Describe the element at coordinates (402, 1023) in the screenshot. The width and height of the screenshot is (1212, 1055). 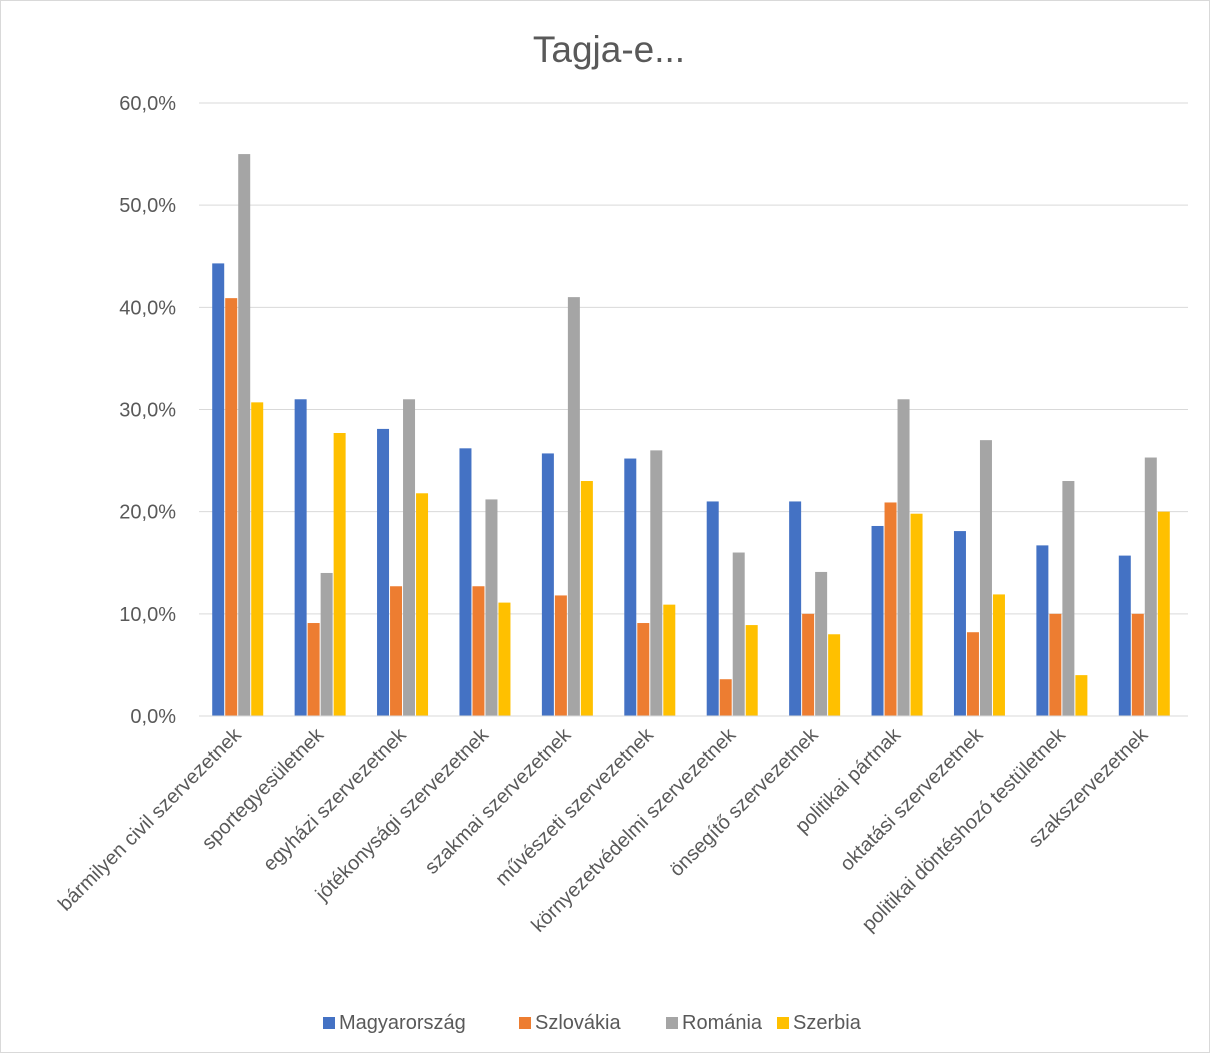
I see `legend-label: Magyarország` at that location.